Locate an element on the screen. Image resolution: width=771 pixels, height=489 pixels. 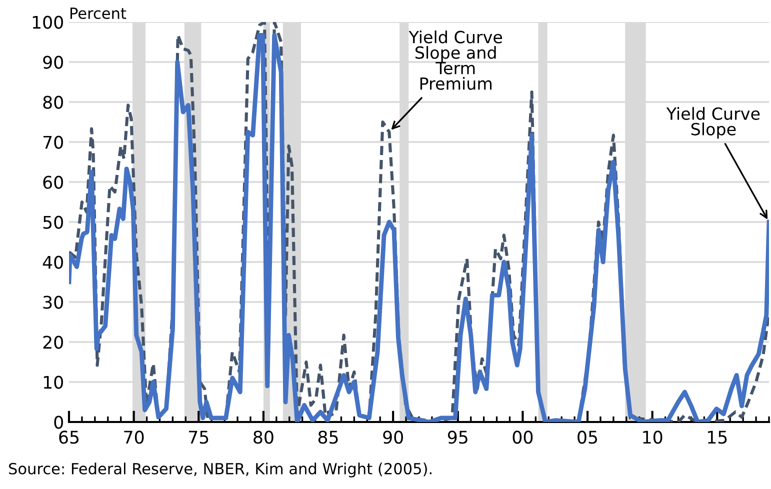
y-tick-label: 100 is located at coordinates (47, 22).